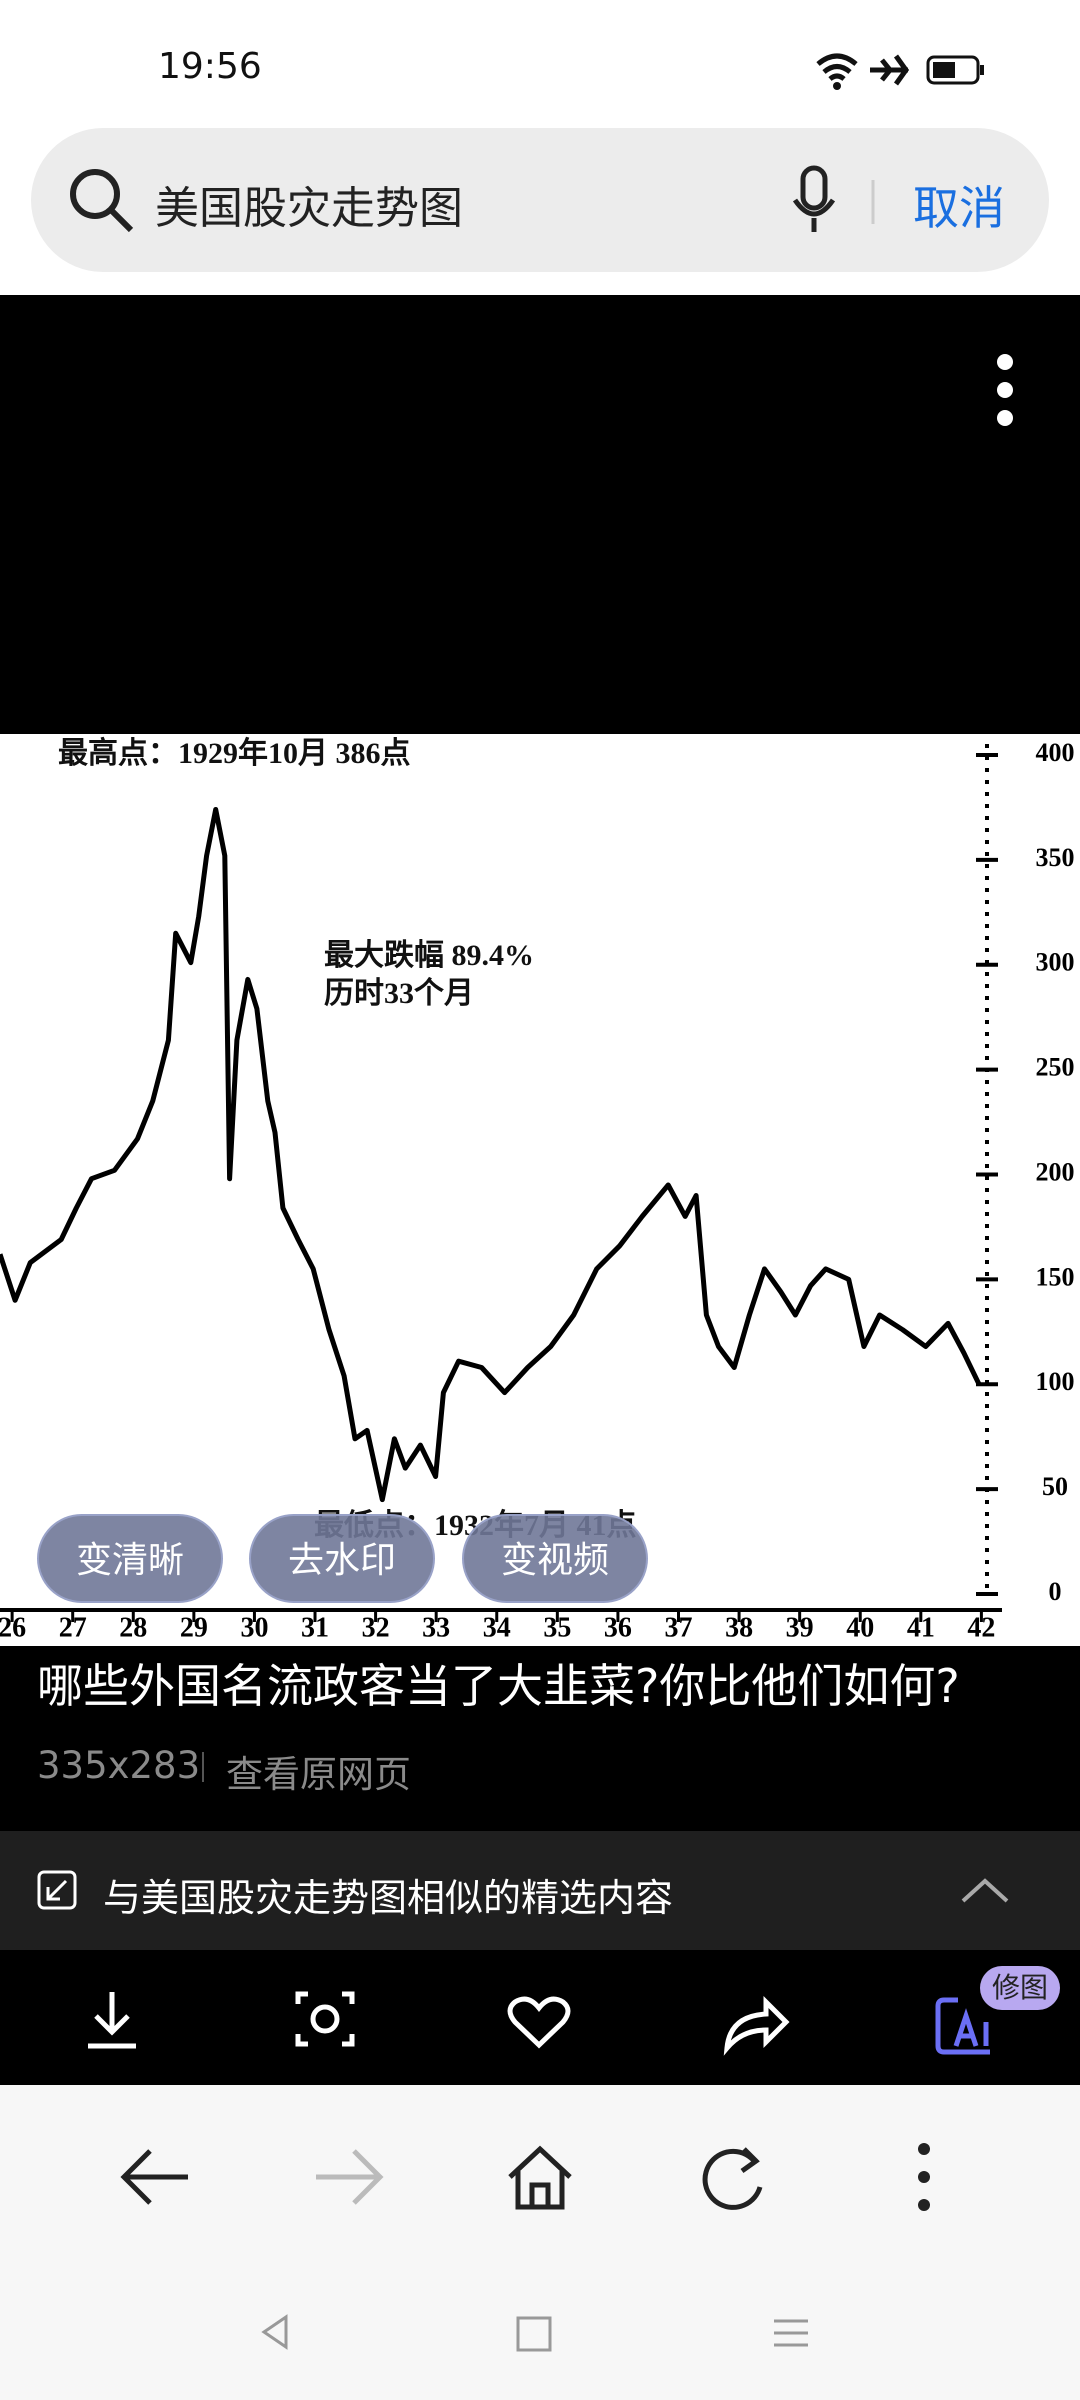  Describe the element at coordinates (57, 1890) in the screenshot. I see `related-icon` at that location.